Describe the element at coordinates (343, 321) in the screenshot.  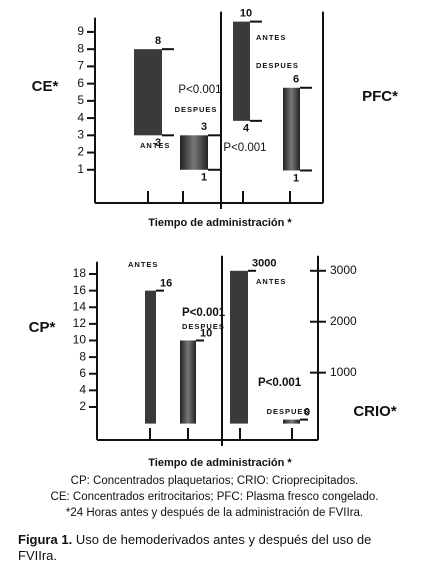
I see `y2-tick-label: 2000` at that location.